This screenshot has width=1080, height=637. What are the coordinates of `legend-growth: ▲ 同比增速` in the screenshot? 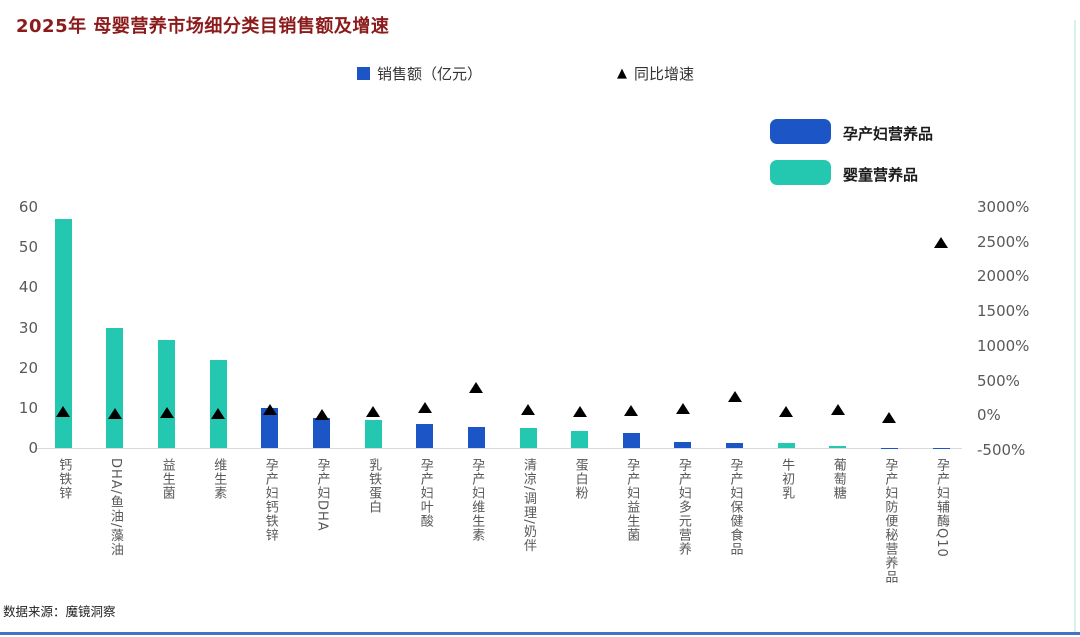 It's located at (655, 73).